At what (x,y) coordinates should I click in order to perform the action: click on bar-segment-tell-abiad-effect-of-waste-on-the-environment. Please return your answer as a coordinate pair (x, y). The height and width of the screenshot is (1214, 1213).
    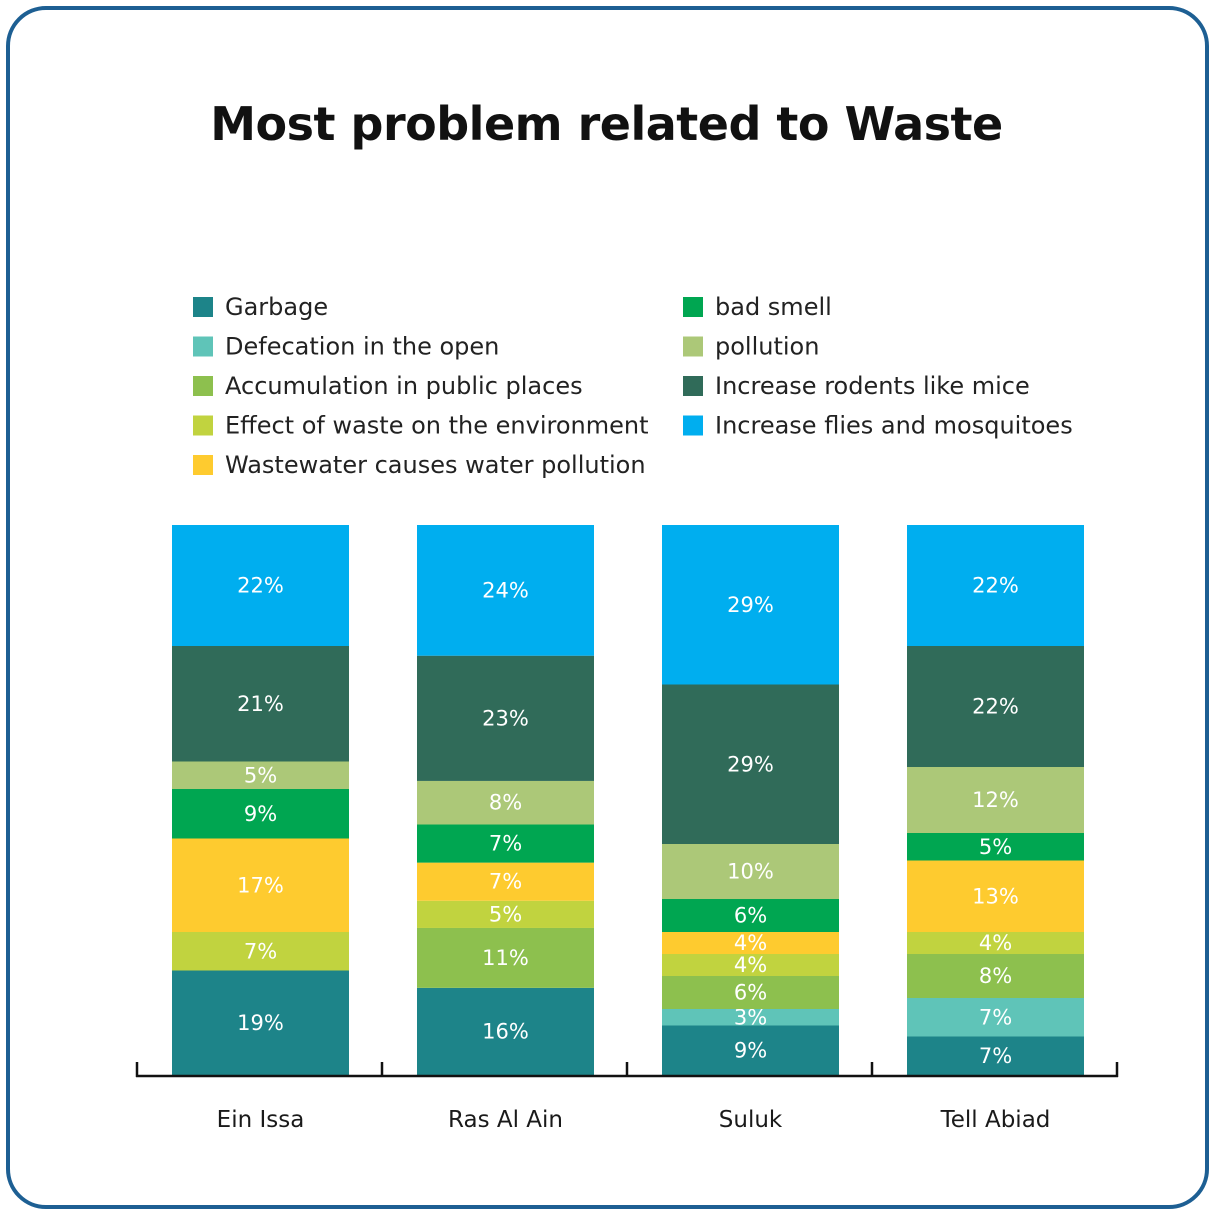
    Looking at the image, I should click on (995, 943).